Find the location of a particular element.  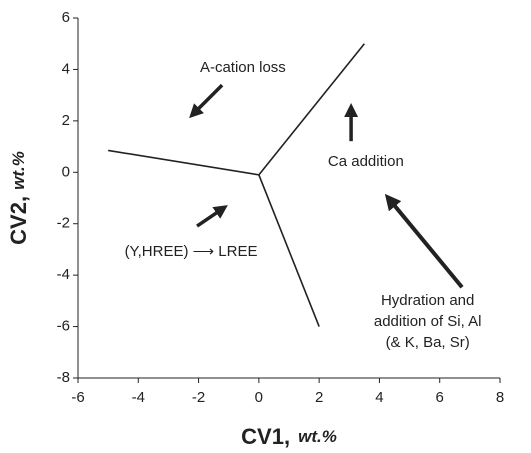

annotation: Ca addition is located at coordinates (366, 161).